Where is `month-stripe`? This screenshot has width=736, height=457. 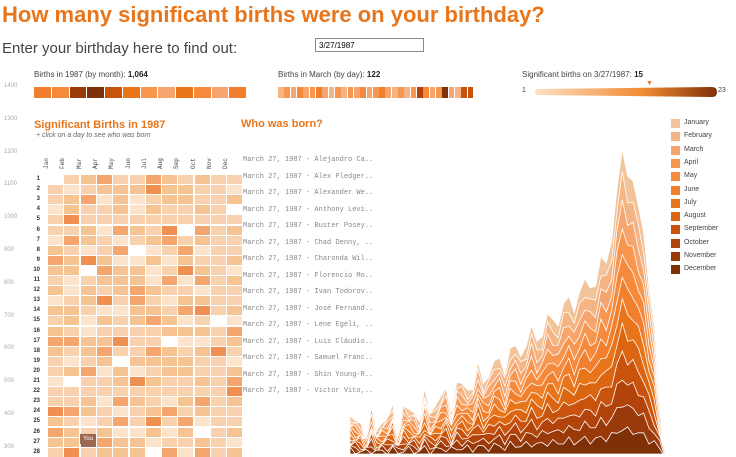 month-stripe is located at coordinates (140, 92).